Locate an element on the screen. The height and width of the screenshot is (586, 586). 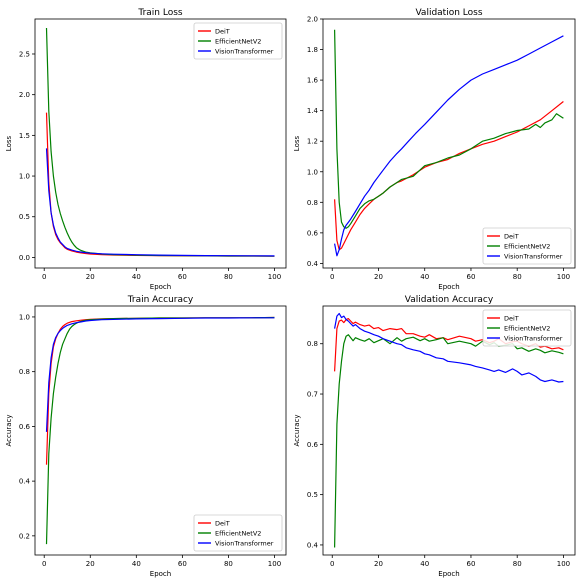
y-tick-label: 0.0 is located at coordinates (24, 258).